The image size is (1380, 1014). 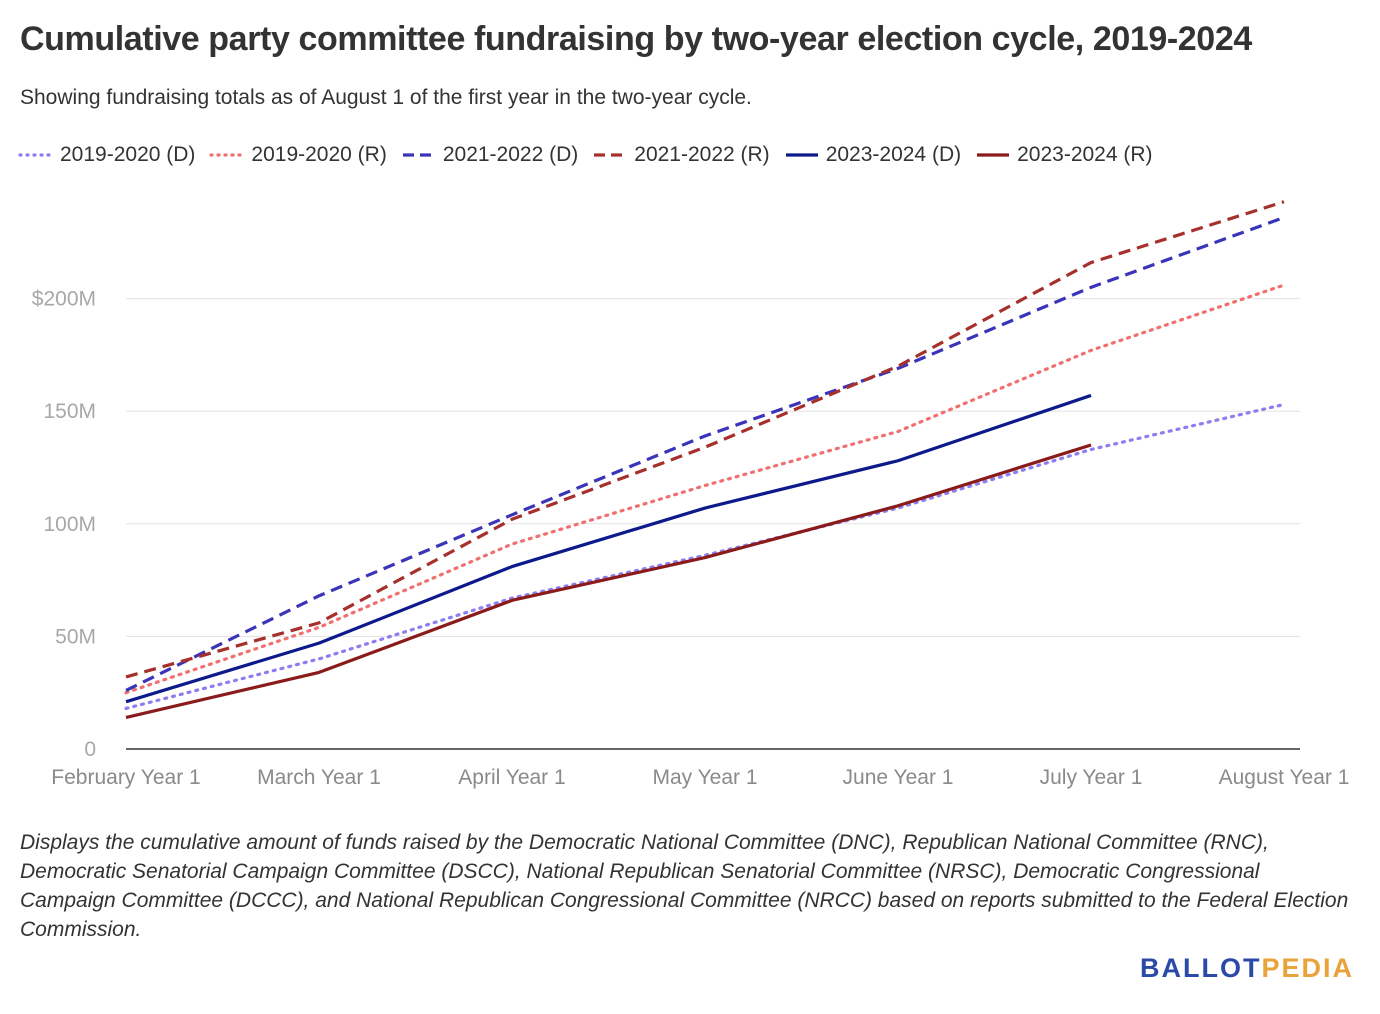 I want to click on x-tick-label: May Year 1, so click(x=704, y=777).